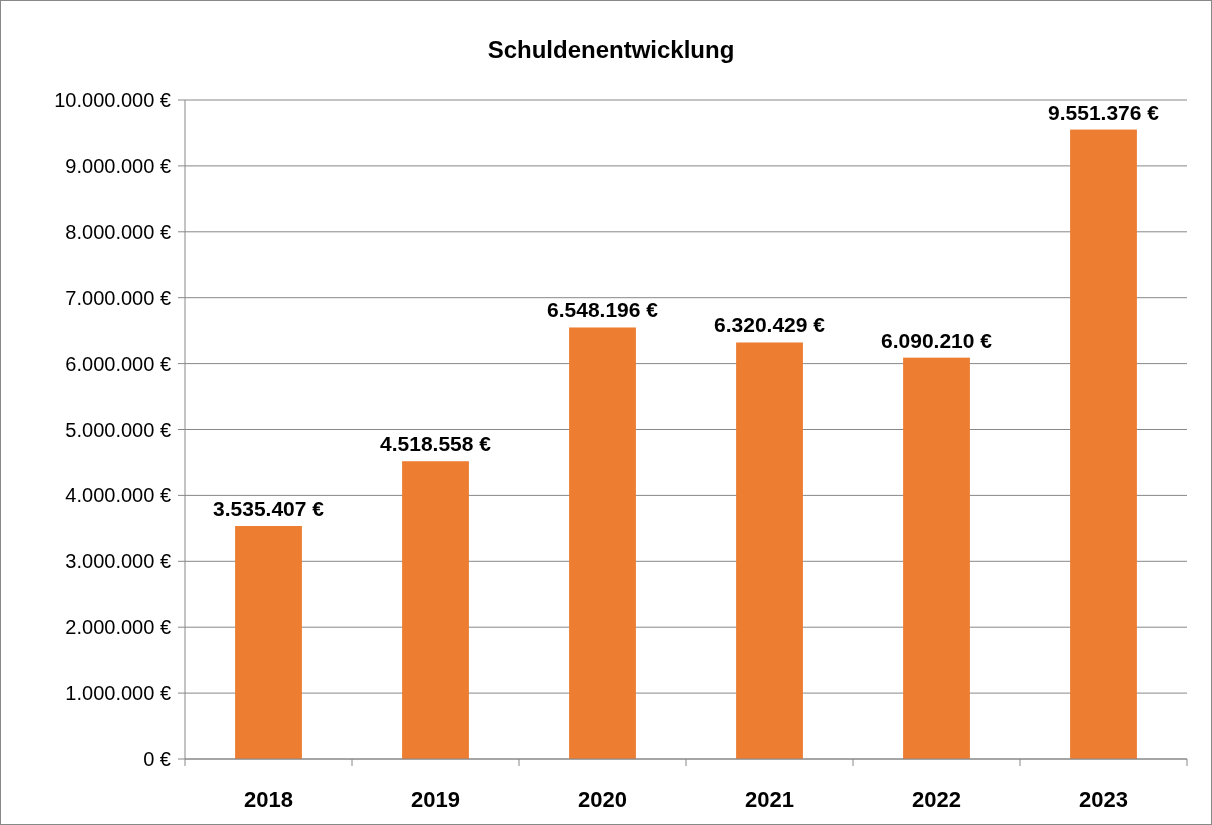 This screenshot has width=1212, height=825. I want to click on data-label: 6.090.210 €, so click(937, 340).